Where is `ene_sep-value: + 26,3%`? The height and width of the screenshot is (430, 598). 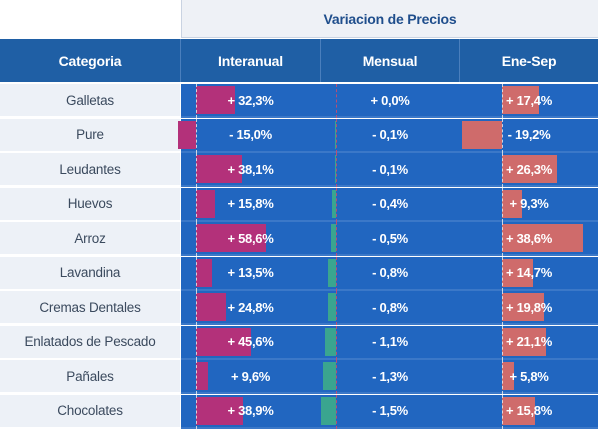 ene_sep-value: + 26,3% is located at coordinates (529, 169).